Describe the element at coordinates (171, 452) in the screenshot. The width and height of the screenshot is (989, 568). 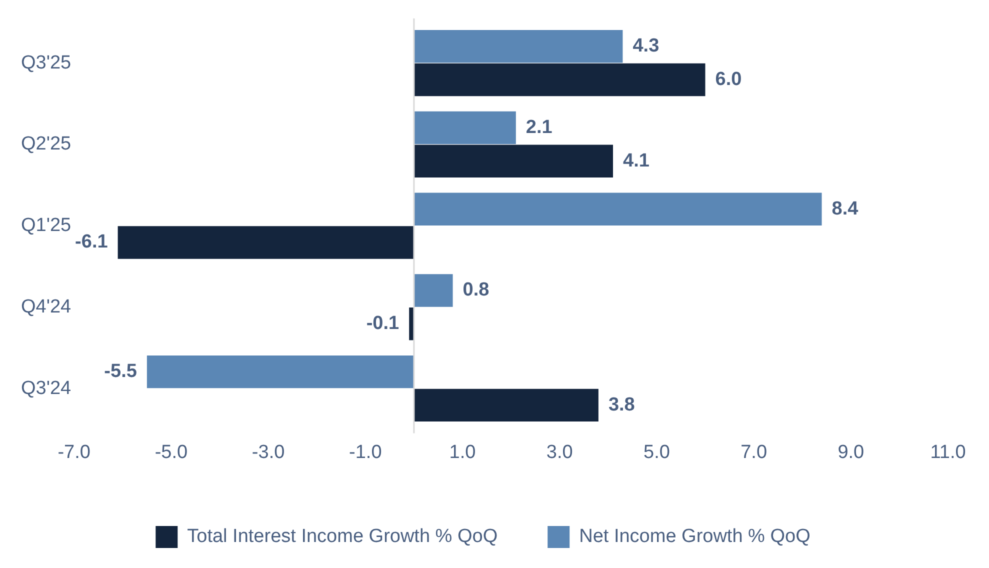
I see `x-tick-label: -5.0` at that location.